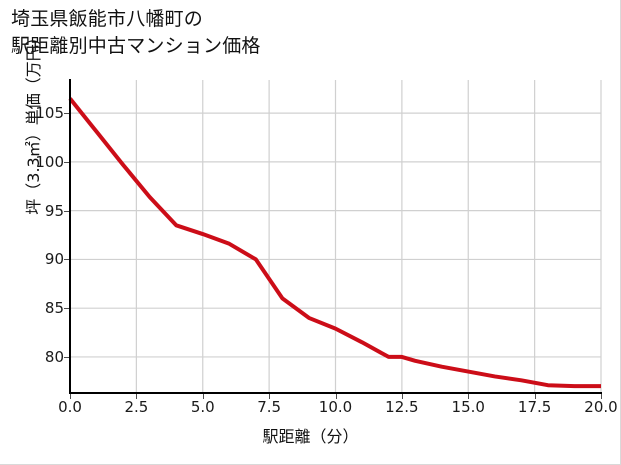 The width and height of the screenshot is (621, 465). What do you see at coordinates (54, 308) in the screenshot?
I see `y-tick-label: 85` at bounding box center [54, 308].